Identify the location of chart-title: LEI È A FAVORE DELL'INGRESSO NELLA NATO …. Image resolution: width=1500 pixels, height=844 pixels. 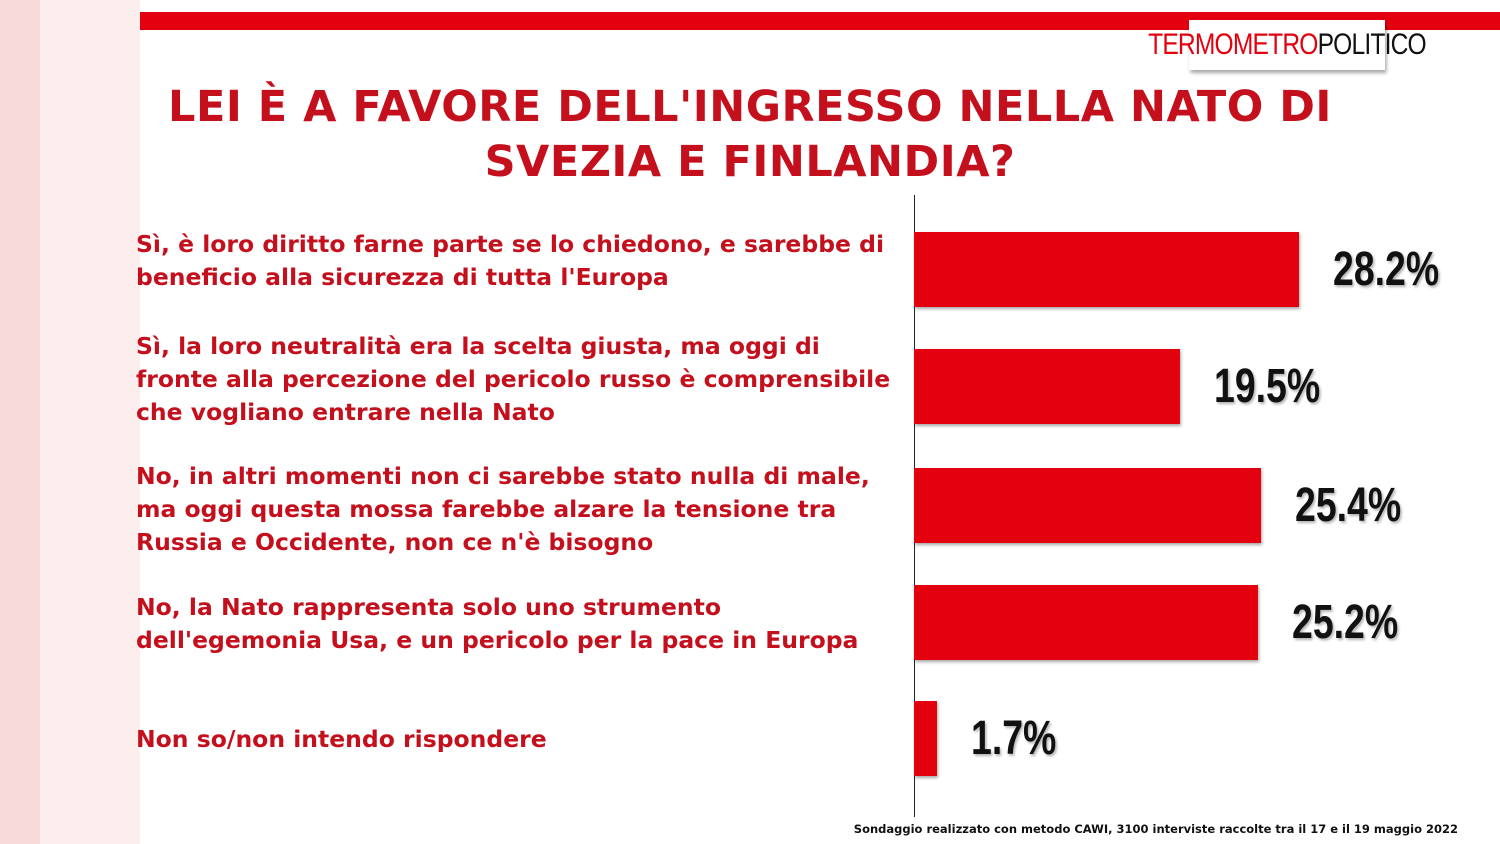
(750, 134).